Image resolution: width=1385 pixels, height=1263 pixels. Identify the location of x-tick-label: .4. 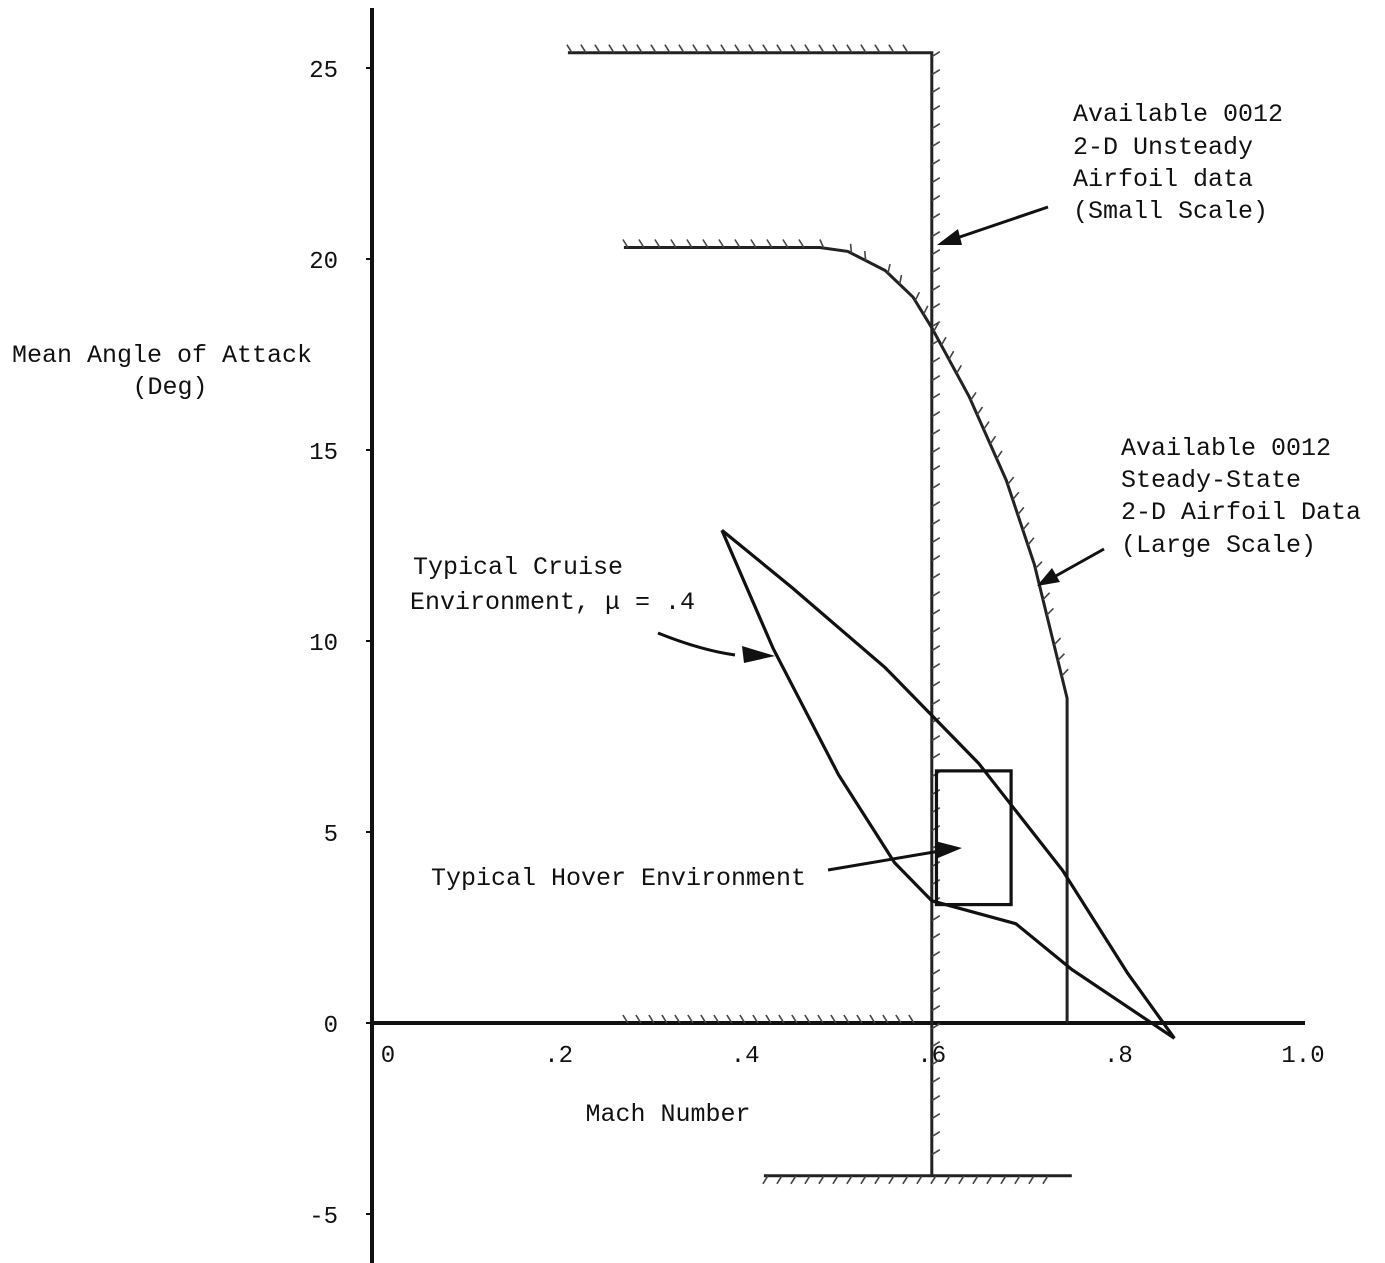
(745, 1056).